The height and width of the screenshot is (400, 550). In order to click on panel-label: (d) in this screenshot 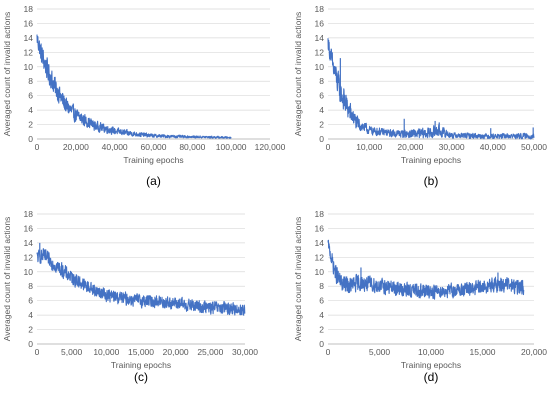, I will do `click(431, 377)`.